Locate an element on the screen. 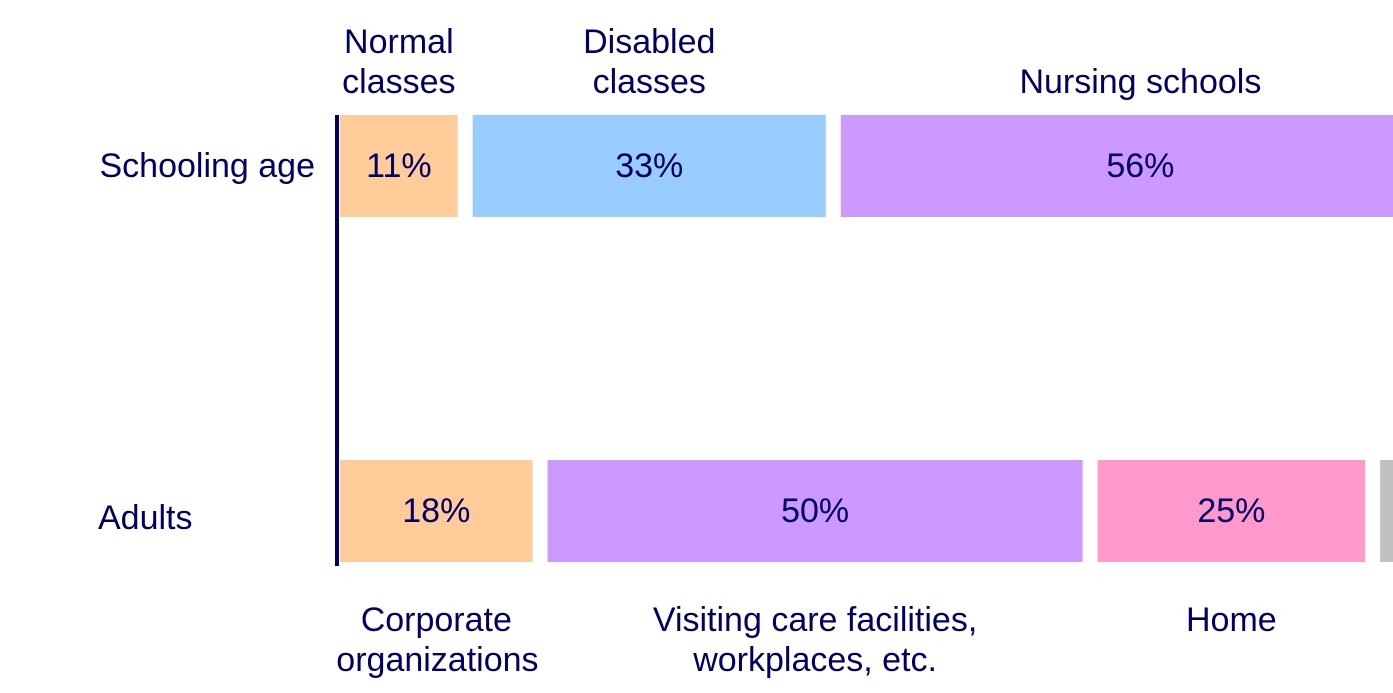 This screenshot has width=1393, height=693. value-label: 50% is located at coordinates (815, 511).